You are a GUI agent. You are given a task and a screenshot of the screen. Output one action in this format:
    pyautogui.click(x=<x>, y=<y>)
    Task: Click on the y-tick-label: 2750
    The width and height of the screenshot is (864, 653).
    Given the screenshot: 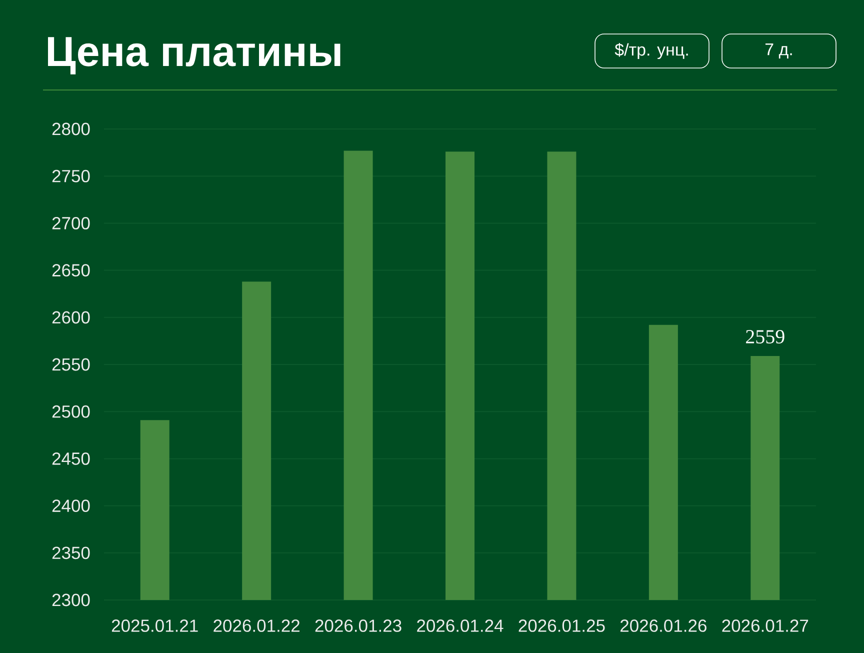 What is the action you would take?
    pyautogui.click(x=71, y=176)
    